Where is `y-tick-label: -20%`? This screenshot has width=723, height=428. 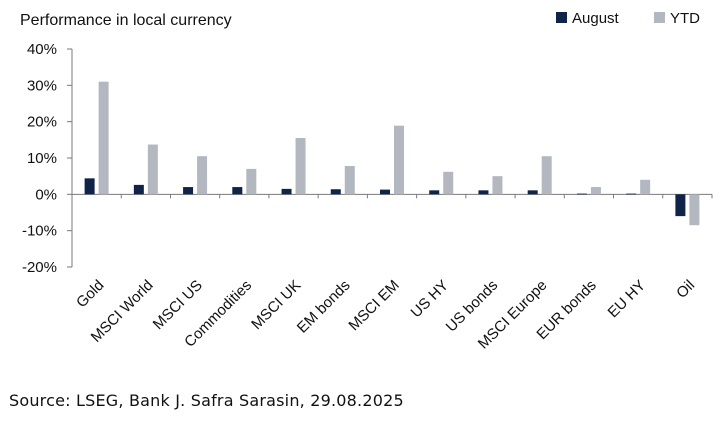 y-tick-label: -20% is located at coordinates (39, 267).